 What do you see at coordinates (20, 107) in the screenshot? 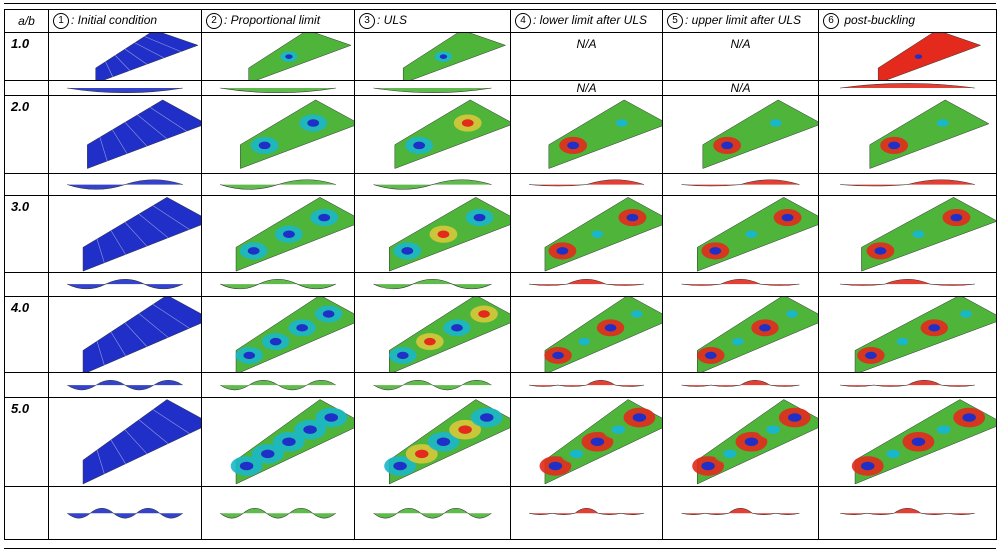
I see `ratio-label: 2.0` at bounding box center [20, 107].